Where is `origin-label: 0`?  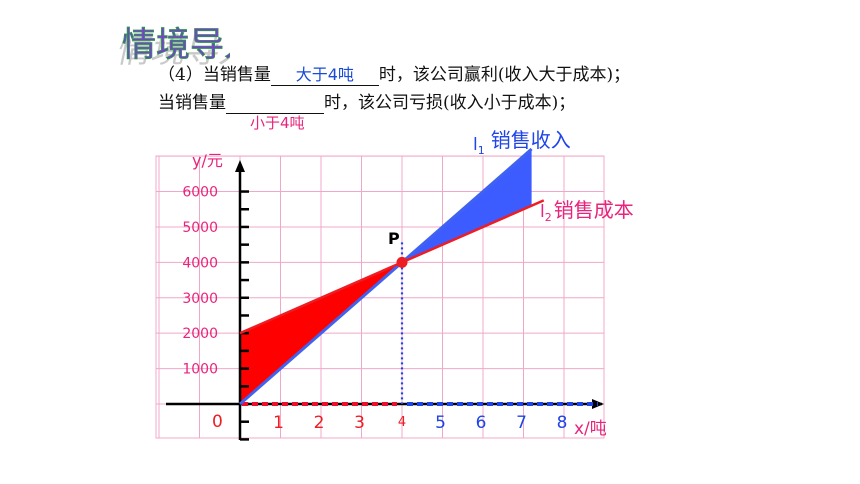 origin-label: 0 is located at coordinates (217, 422).